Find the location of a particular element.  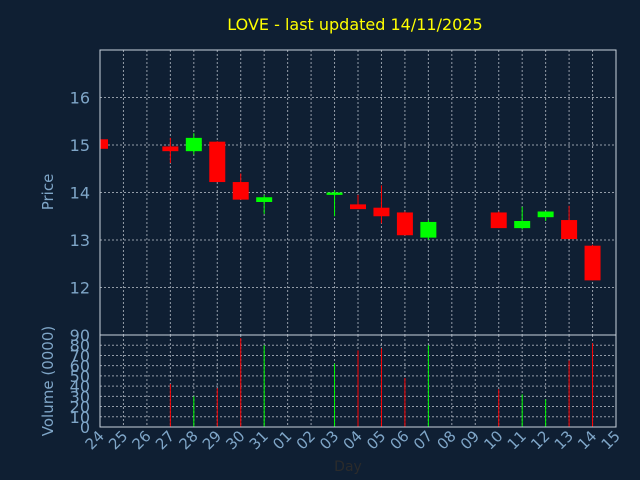

x-tick-label: 03 is located at coordinates (329, 440).